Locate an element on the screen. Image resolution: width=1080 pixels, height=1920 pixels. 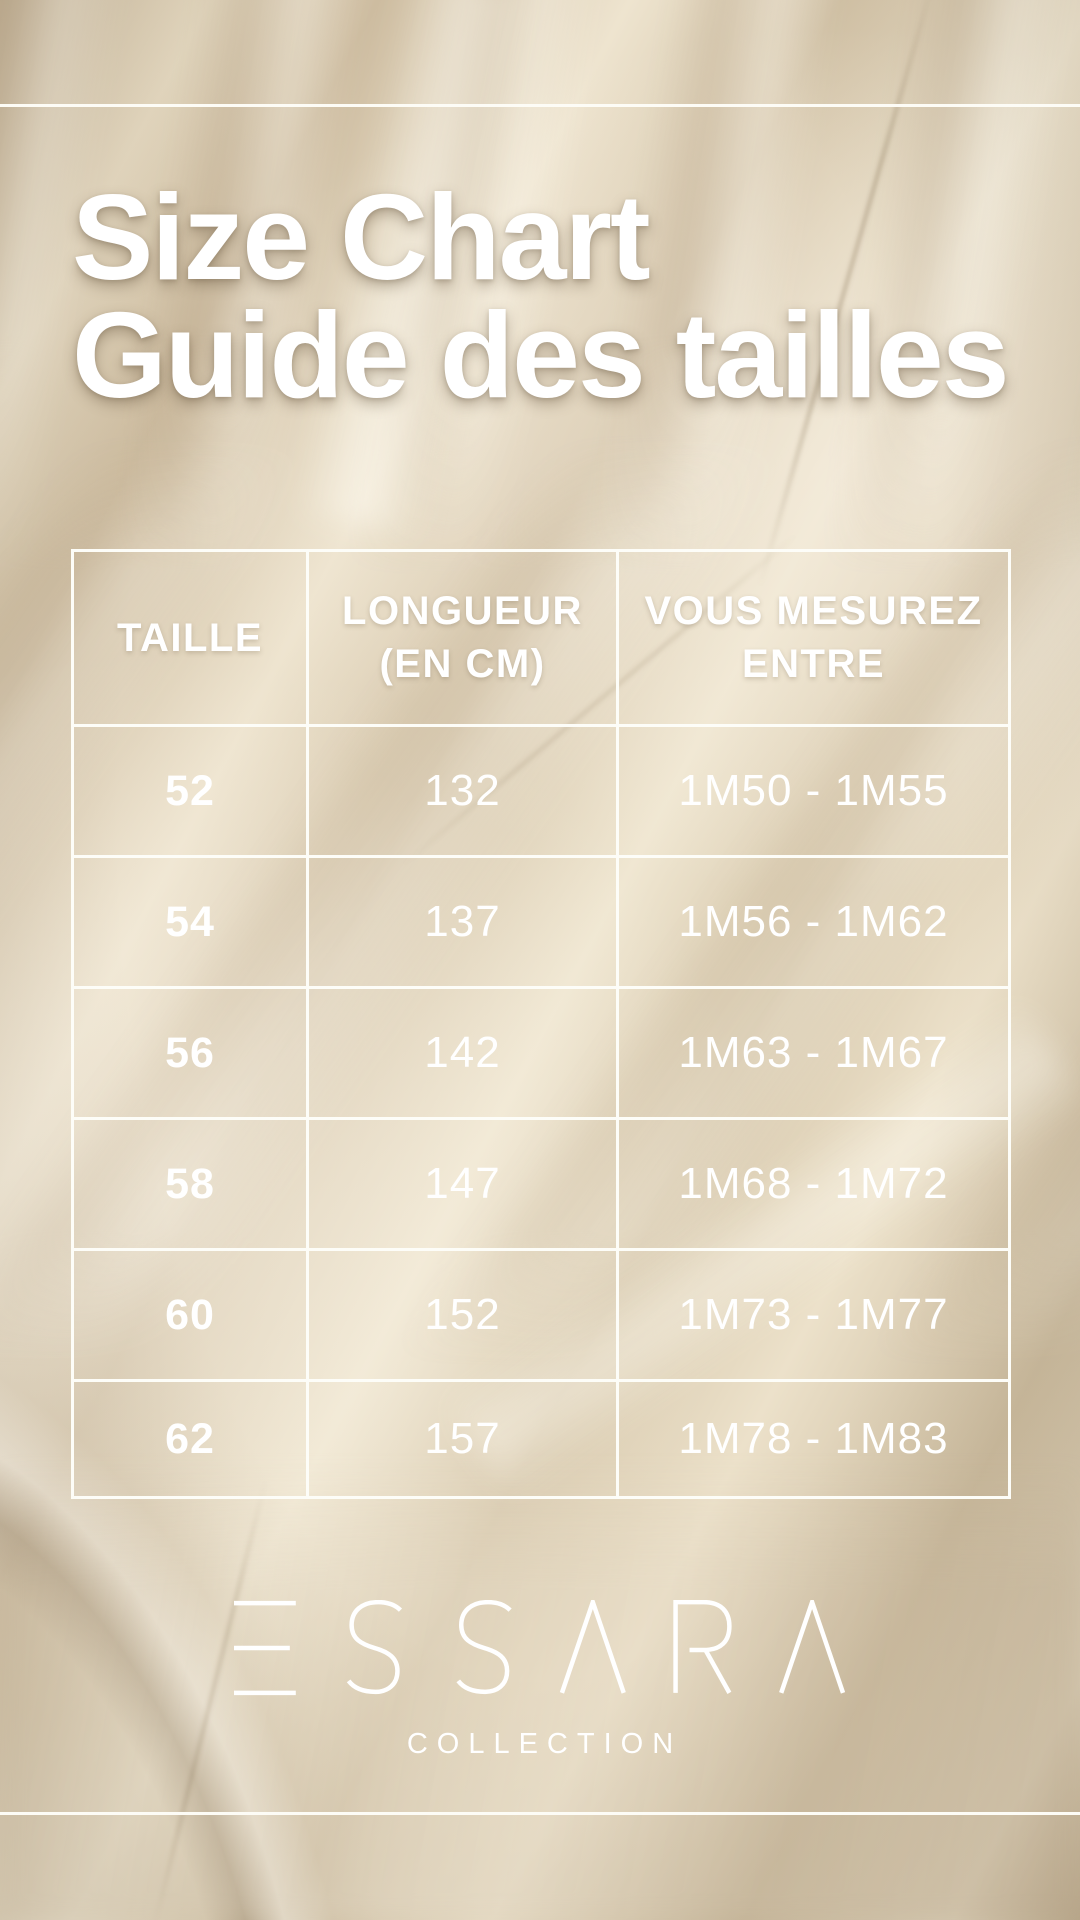
table-row: 56 142 1M63 - 1M67 is located at coordinates (541, 1053).